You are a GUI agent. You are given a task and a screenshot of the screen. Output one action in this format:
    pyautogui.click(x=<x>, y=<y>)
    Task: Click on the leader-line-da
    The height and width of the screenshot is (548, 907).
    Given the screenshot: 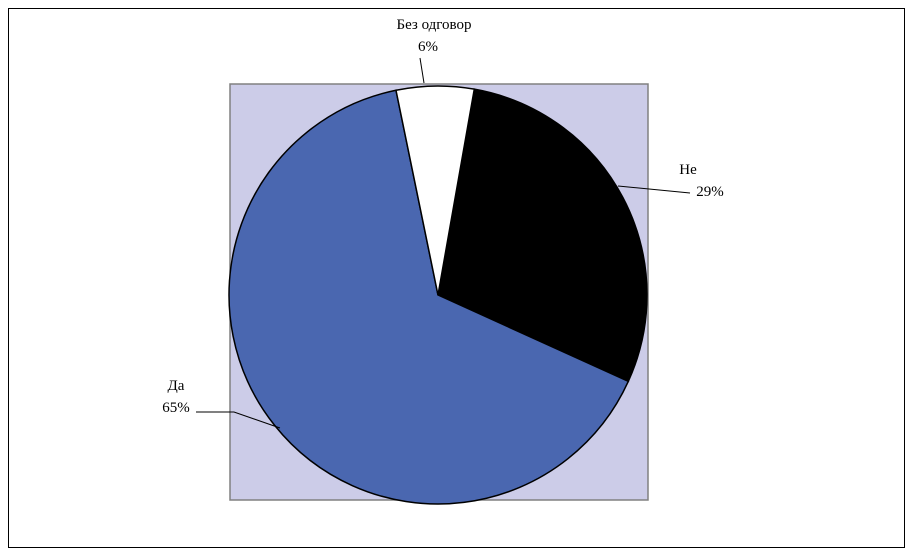 What is the action you would take?
    pyautogui.click(x=238, y=420)
    